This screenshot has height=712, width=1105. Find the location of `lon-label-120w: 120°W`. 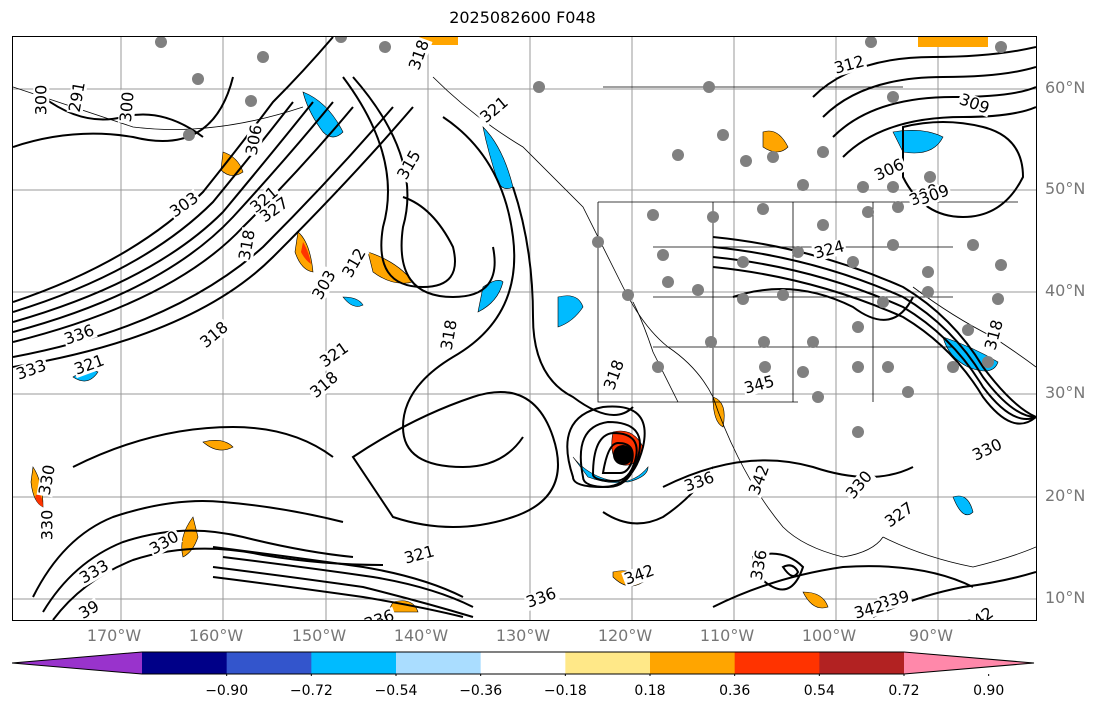

lon-label-120w: 120°W is located at coordinates (625, 635).